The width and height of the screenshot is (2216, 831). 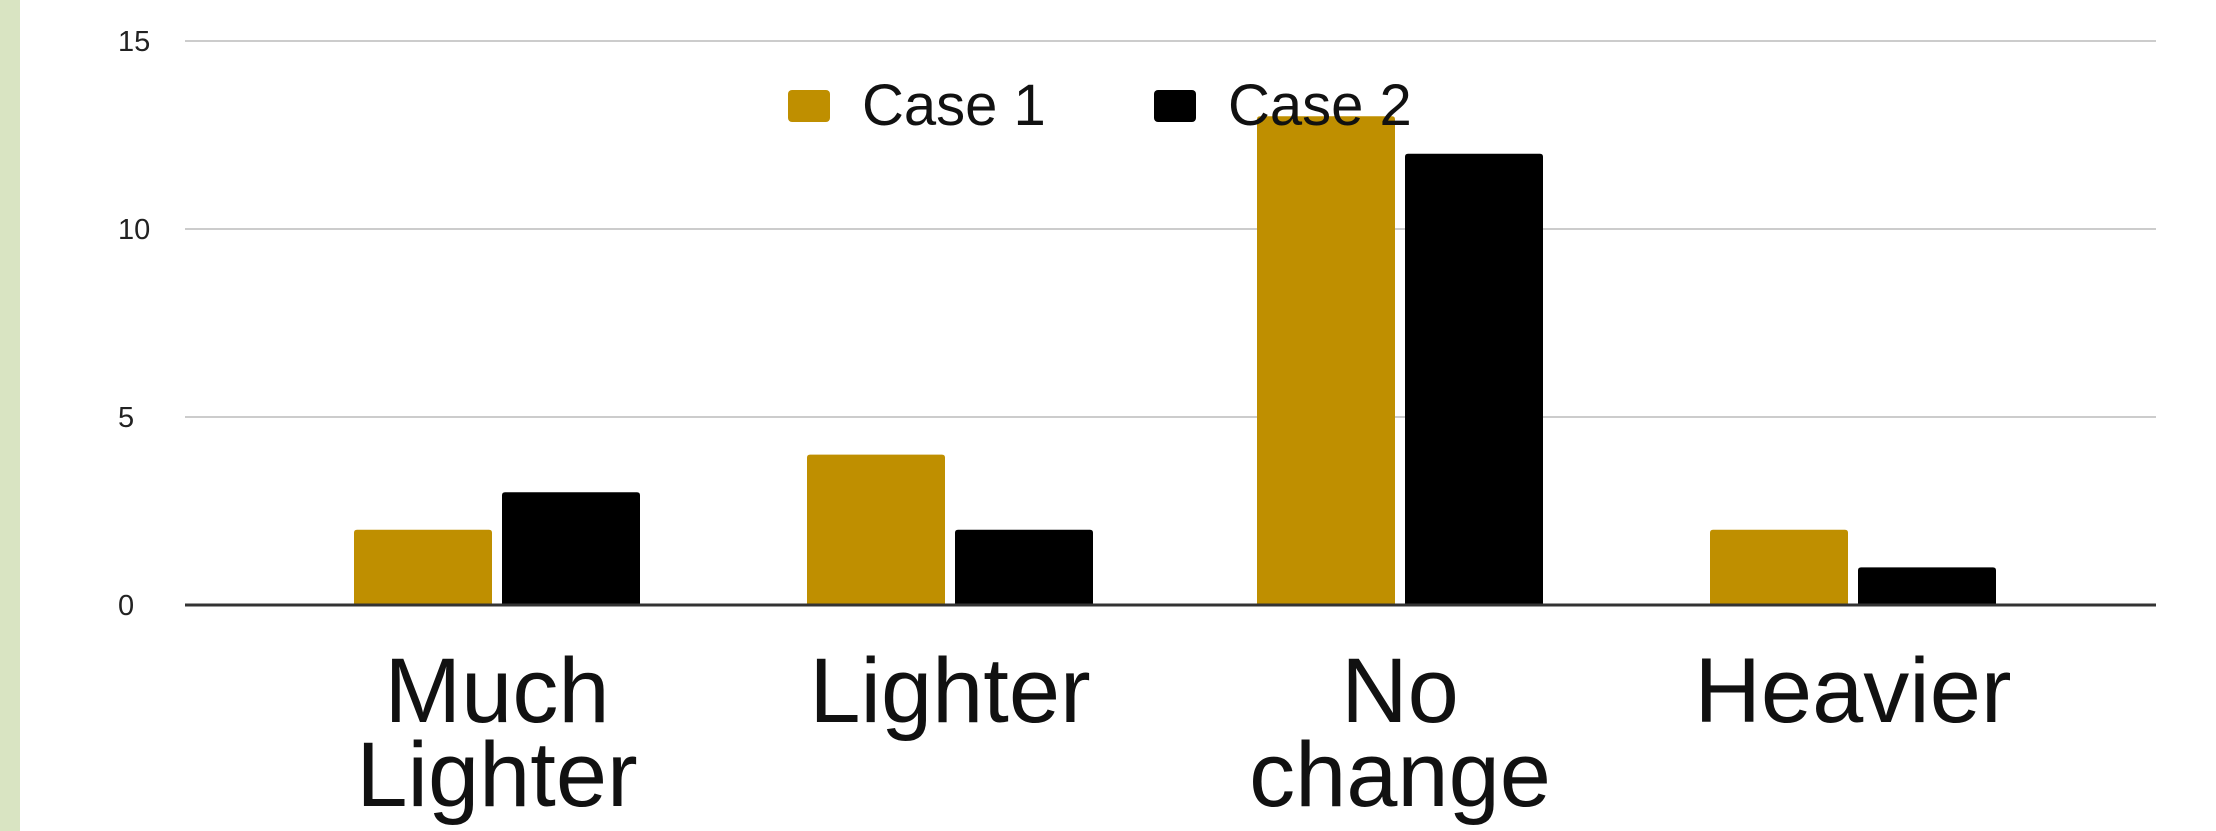 What do you see at coordinates (1320, 105) in the screenshot?
I see `legend-label: Case 2` at bounding box center [1320, 105].